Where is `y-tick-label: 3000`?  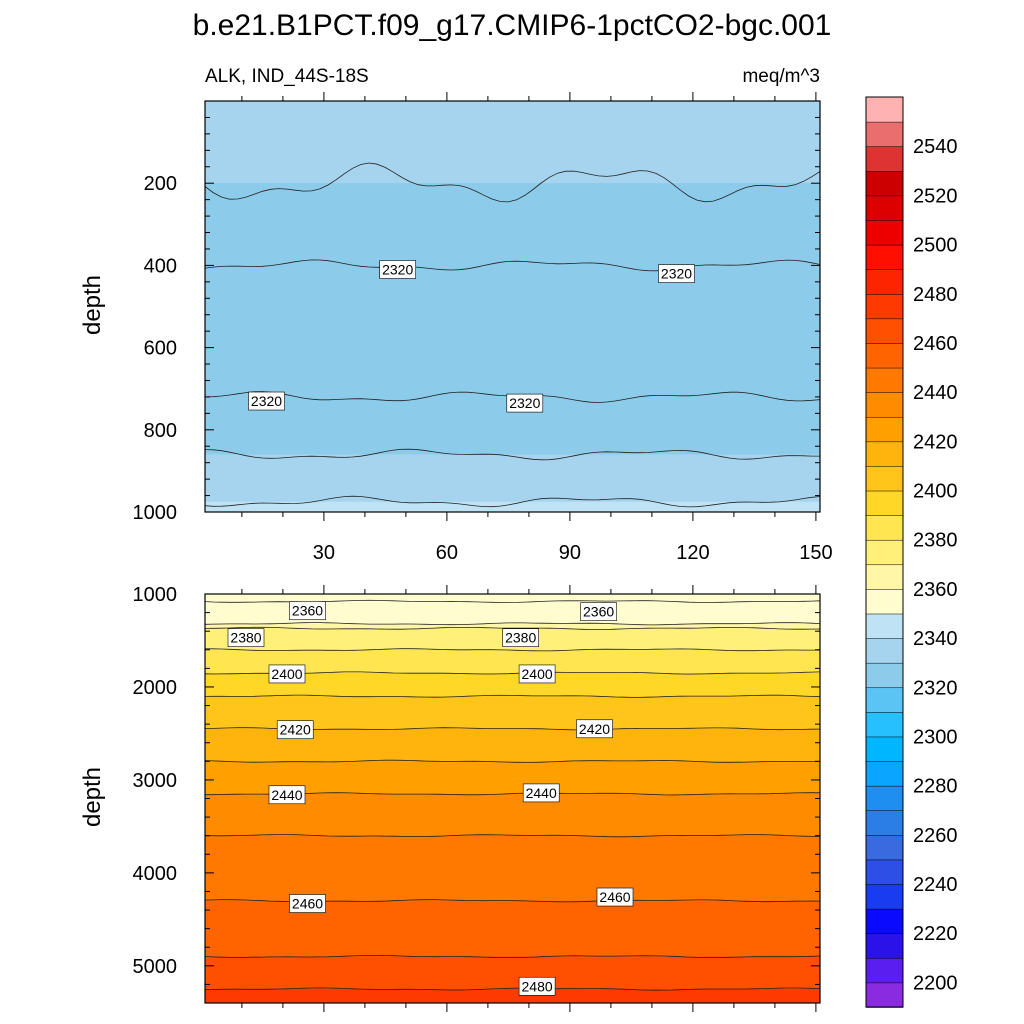 y-tick-label: 3000 is located at coordinates (155, 781).